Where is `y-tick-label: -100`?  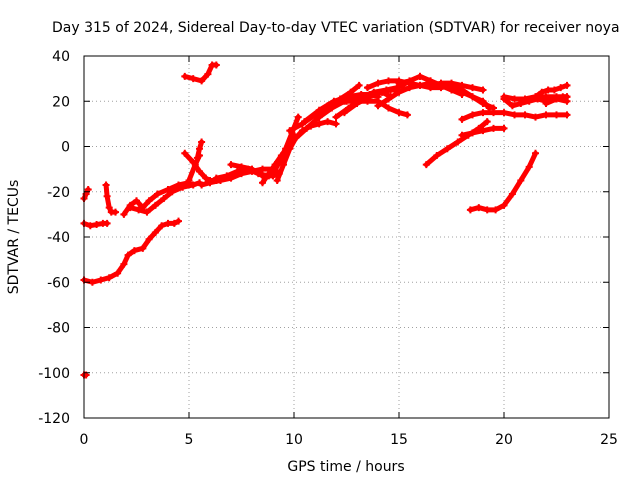
y-tick-label: -100 is located at coordinates (54, 374).